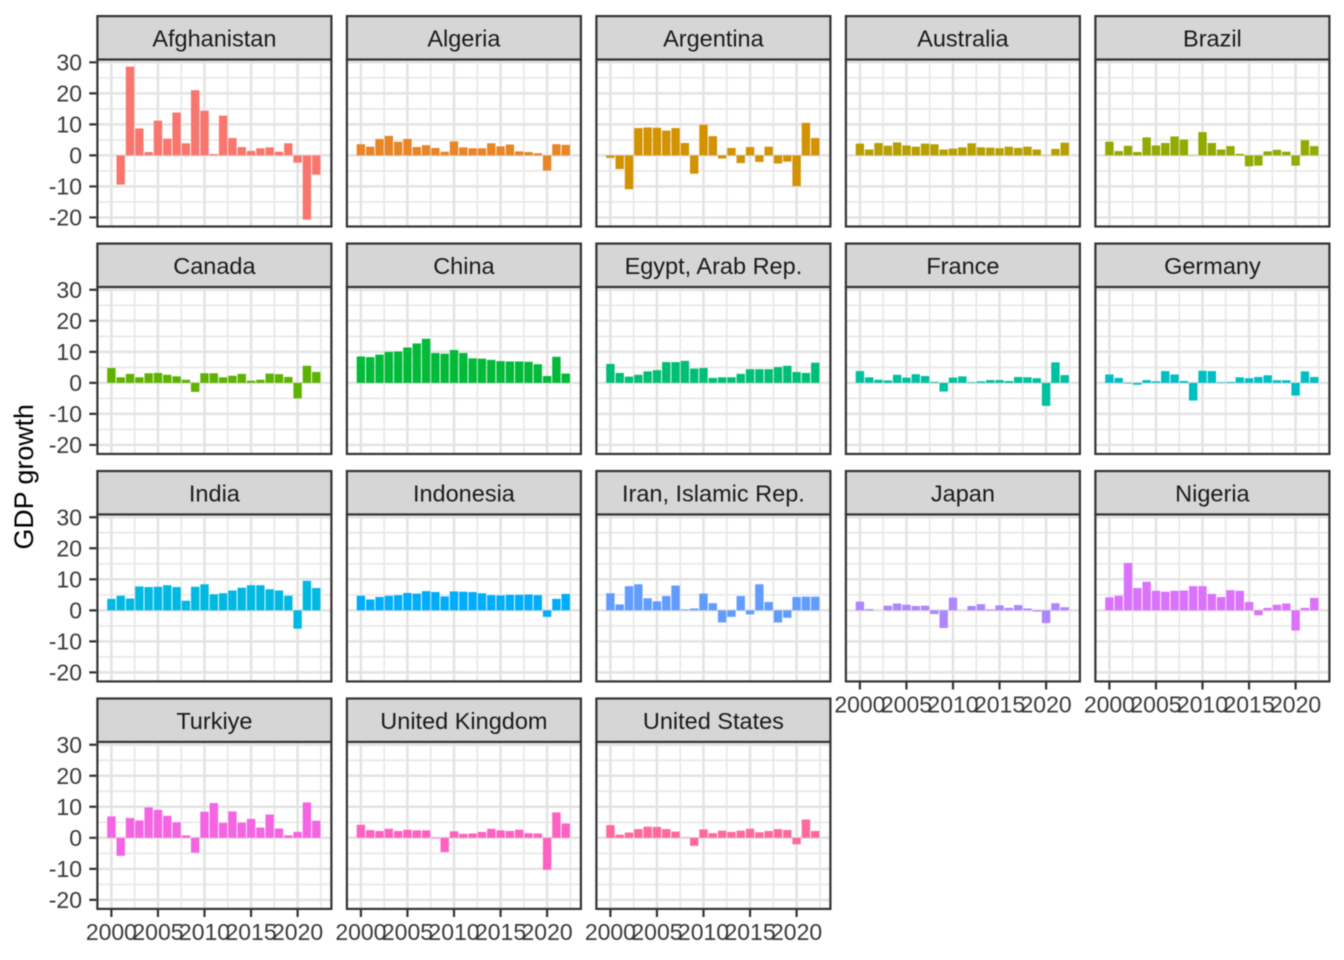  What do you see at coordinates (963, 494) in the screenshot?
I see `svg-text: Japan` at bounding box center [963, 494].